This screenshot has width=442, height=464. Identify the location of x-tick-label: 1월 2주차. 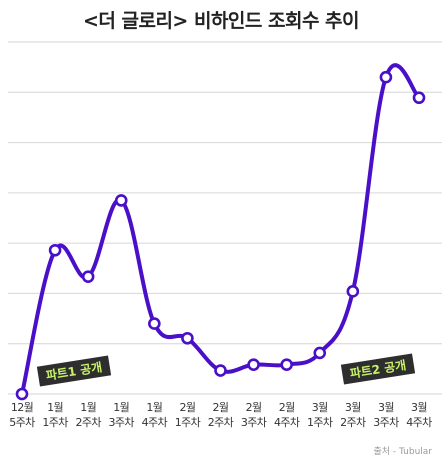
(88, 415).